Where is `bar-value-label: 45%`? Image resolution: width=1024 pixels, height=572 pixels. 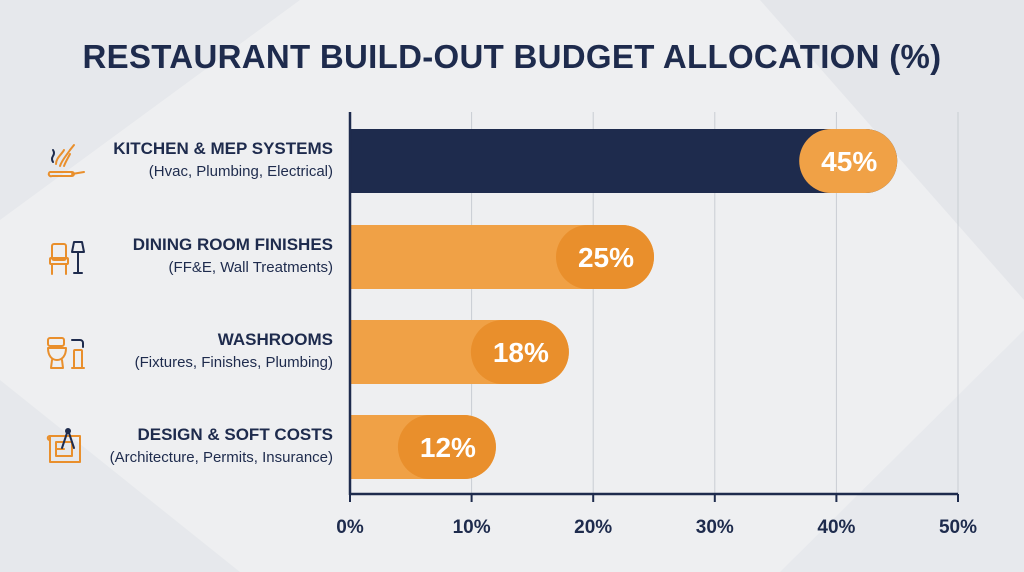 bar-value-label: 45% is located at coordinates (849, 161).